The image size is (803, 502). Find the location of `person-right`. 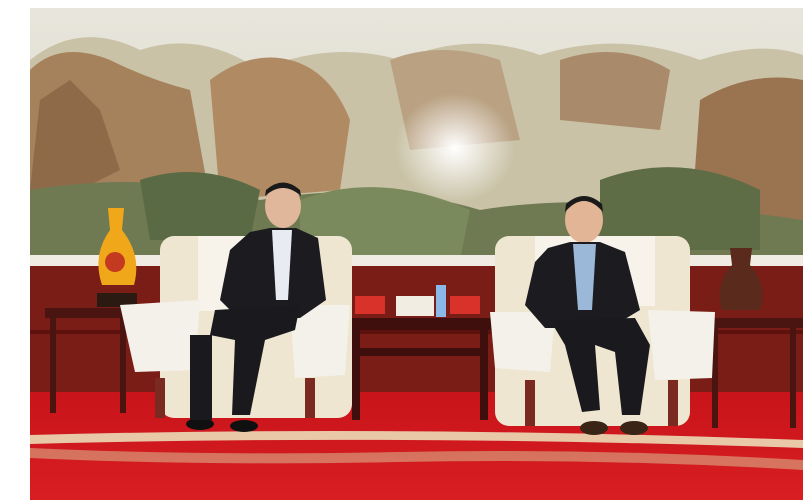

person-right is located at coordinates (587, 315).